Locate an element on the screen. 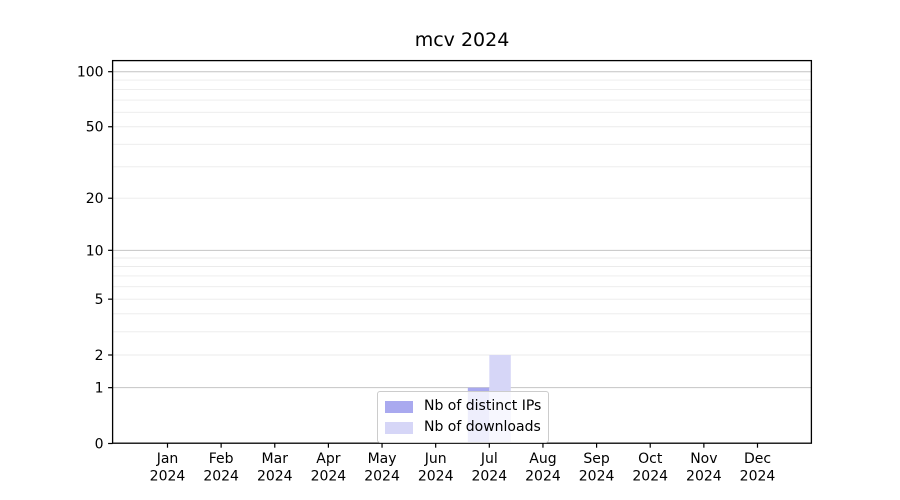  y-tick-label: 0 is located at coordinates (99, 445).